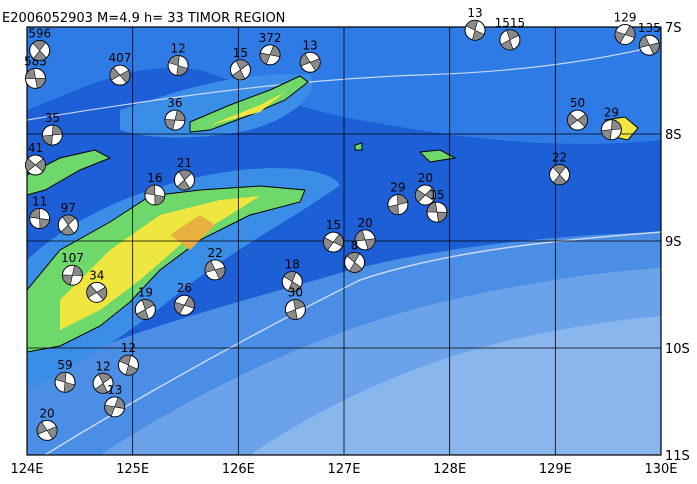  I want to click on beachball: 19, so click(145, 302).